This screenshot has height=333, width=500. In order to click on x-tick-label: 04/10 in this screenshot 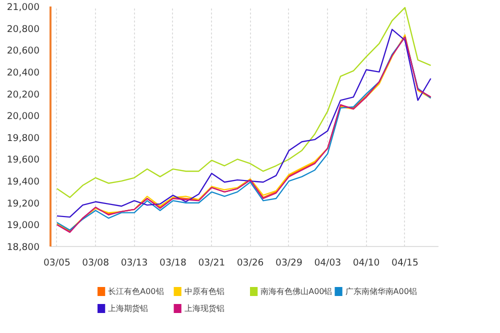, I will do `click(366, 263)`.